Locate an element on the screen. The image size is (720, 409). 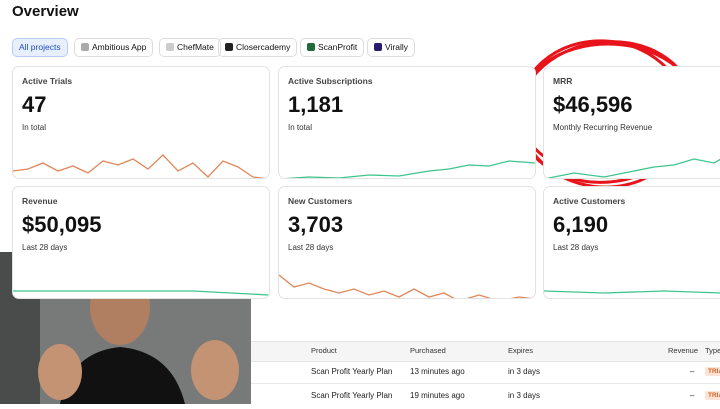
project-tab: Virally is located at coordinates (391, 47).